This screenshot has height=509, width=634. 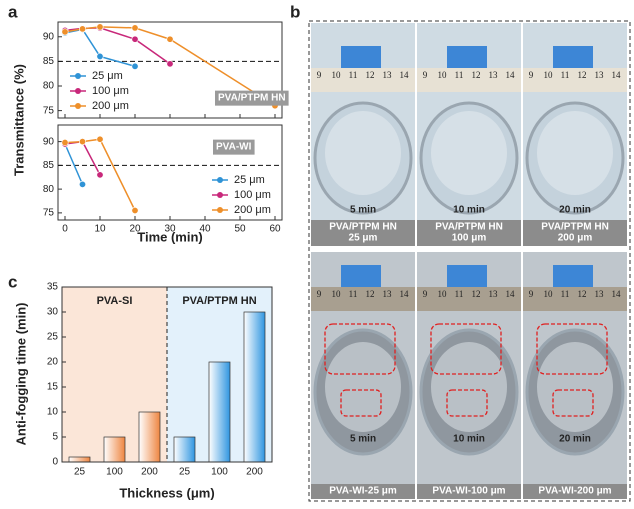 I want to click on caption: PVA-WI-200 μm, so click(x=574, y=491).